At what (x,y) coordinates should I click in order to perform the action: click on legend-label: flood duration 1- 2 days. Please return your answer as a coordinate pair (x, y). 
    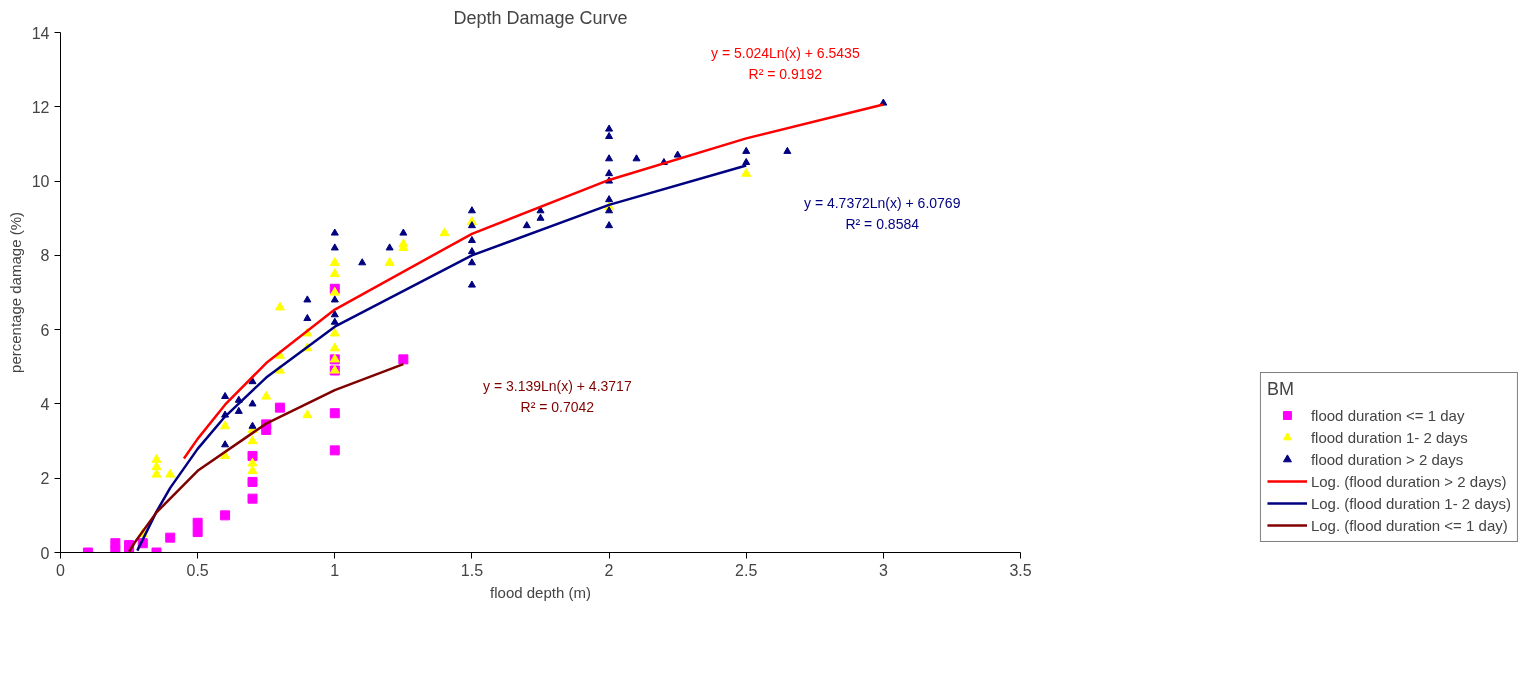
    Looking at the image, I should click on (1389, 437).